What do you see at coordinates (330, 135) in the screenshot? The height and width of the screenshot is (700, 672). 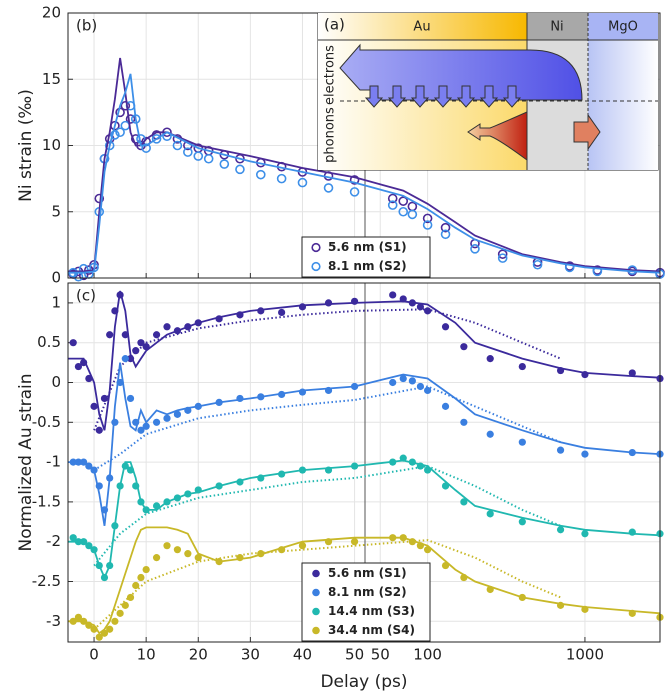 I see `phonons-label: phonons` at bounding box center [330, 135].